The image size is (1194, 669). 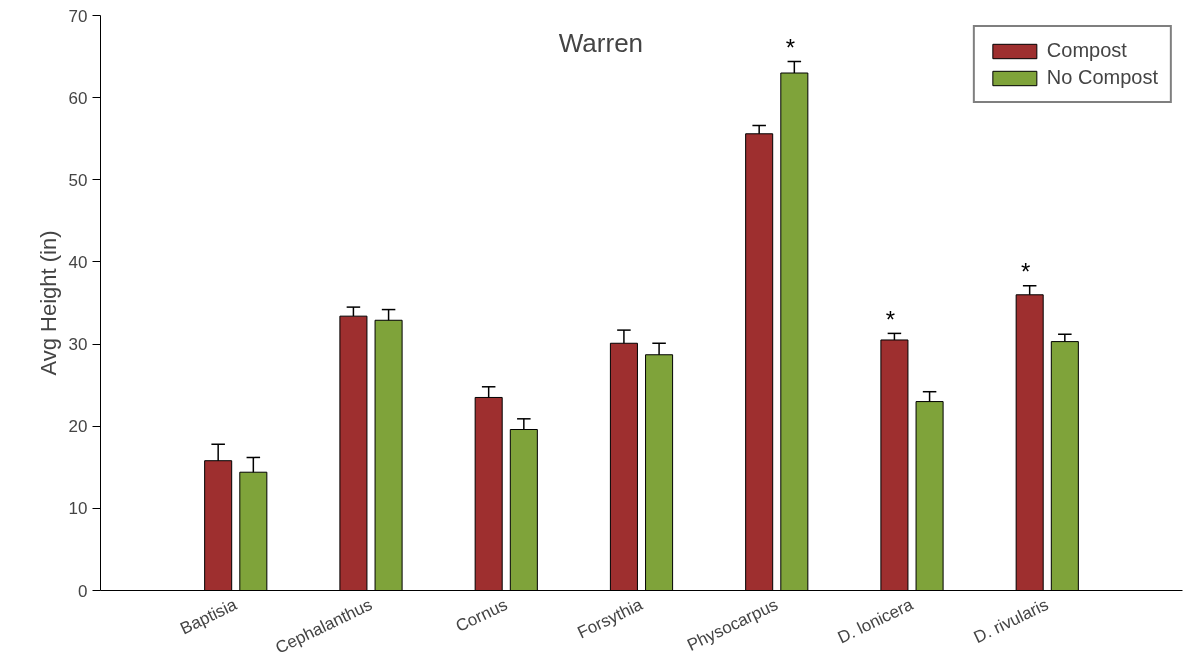 What do you see at coordinates (48, 303) in the screenshot?
I see `y-axis-title: Avg Height (in)` at bounding box center [48, 303].